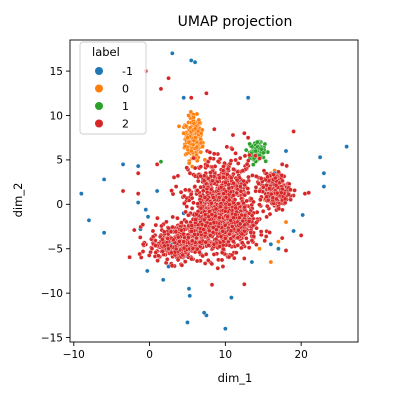 This screenshot has height=400, width=400. I want to click on point-label--1-7, so click(104, 179).